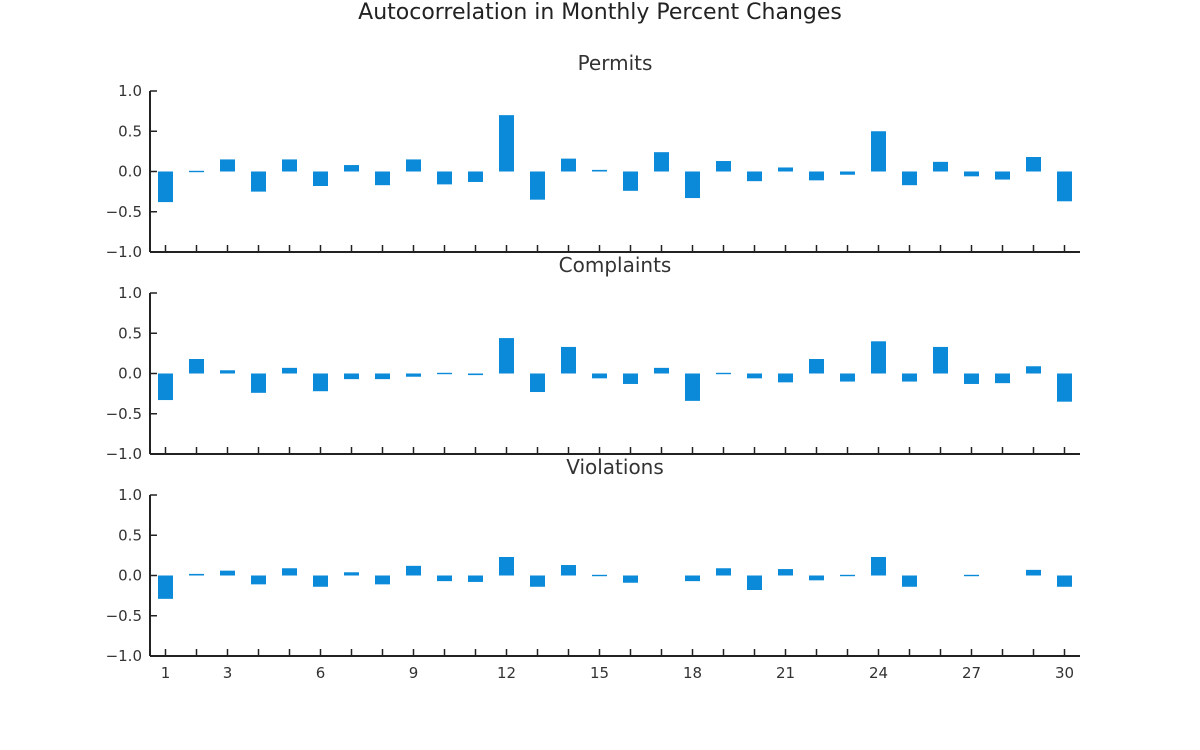  I want to click on x-tick-label: 6, so click(321, 673).